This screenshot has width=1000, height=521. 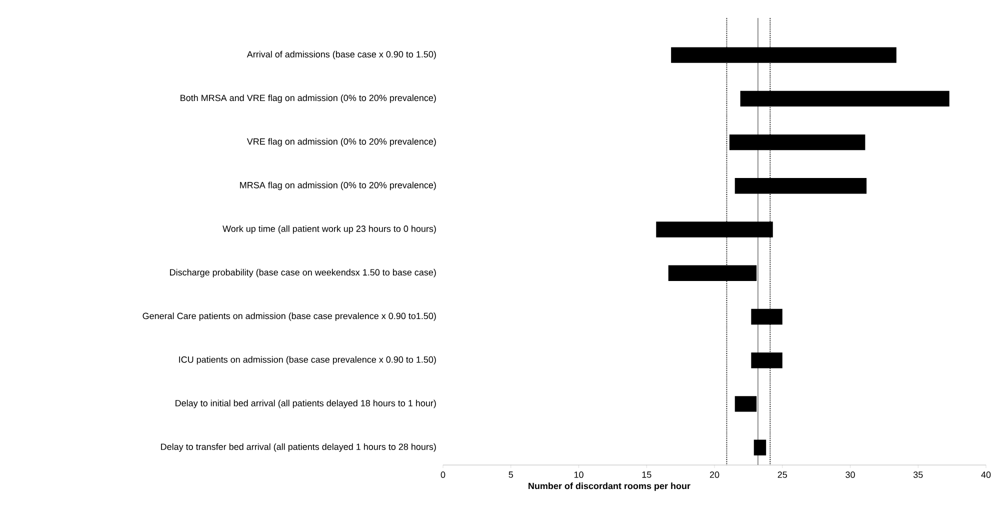 What do you see at coordinates (986, 475) in the screenshot?
I see `x-tick-label: 40` at bounding box center [986, 475].